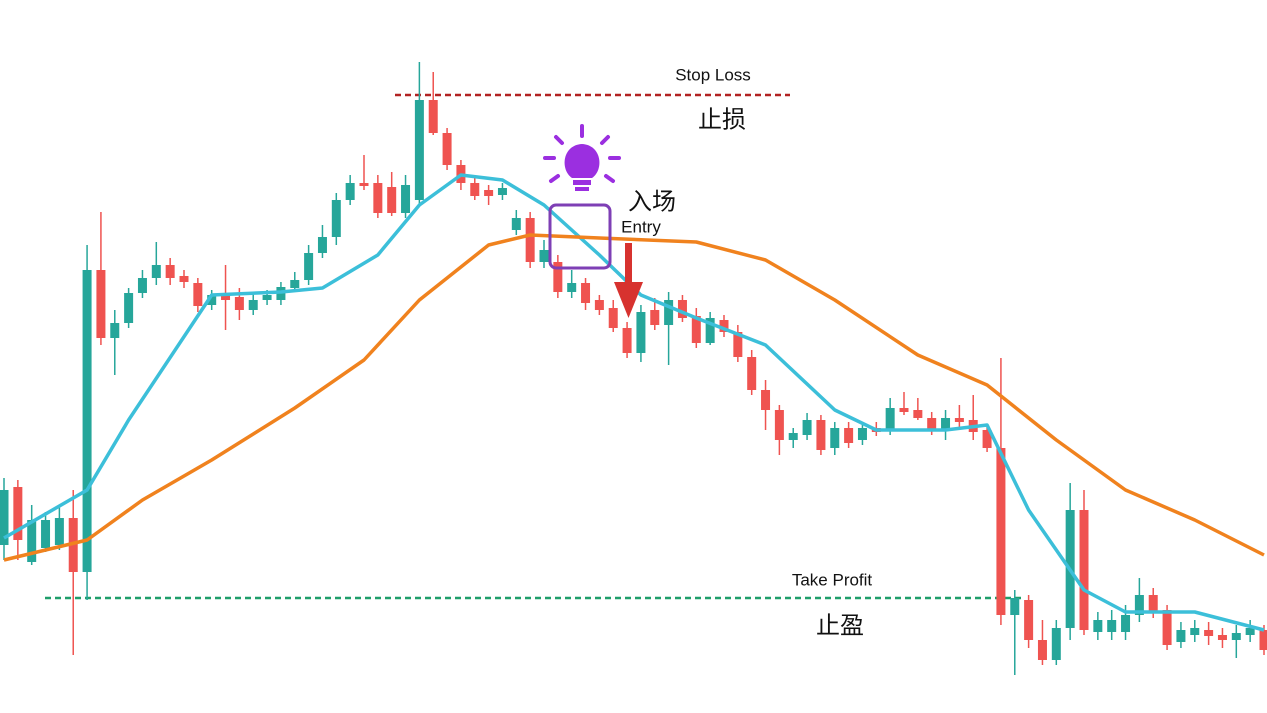 This screenshot has height=713, width=1267. Describe the element at coordinates (628, 280) in the screenshot. I see `down-arrow` at that location.